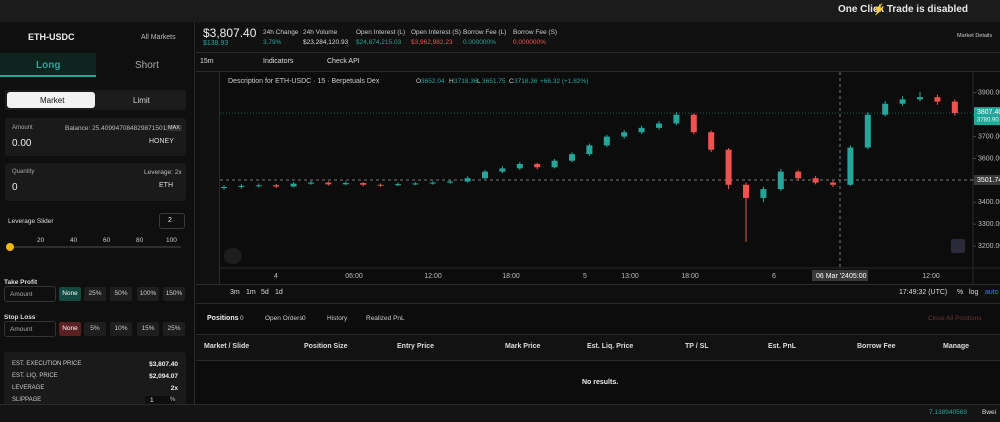 This screenshot has height=422, width=1000. I want to click on sl-input, so click(30, 329).